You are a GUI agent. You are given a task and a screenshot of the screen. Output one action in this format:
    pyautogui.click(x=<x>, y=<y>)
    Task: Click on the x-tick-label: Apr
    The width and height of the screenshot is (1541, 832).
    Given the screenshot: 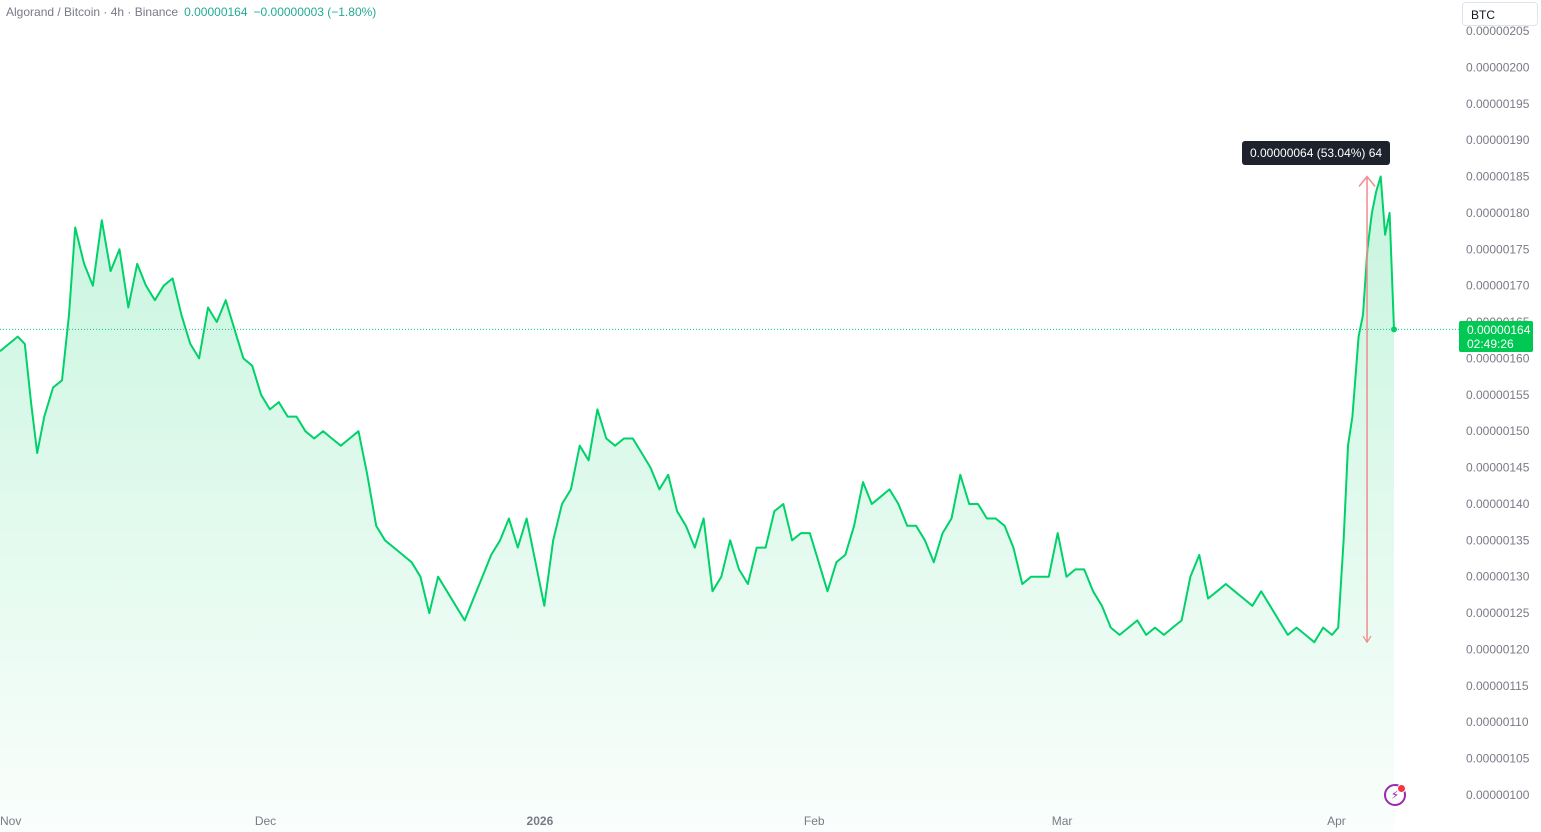 What is the action you would take?
    pyautogui.click(x=1336, y=821)
    